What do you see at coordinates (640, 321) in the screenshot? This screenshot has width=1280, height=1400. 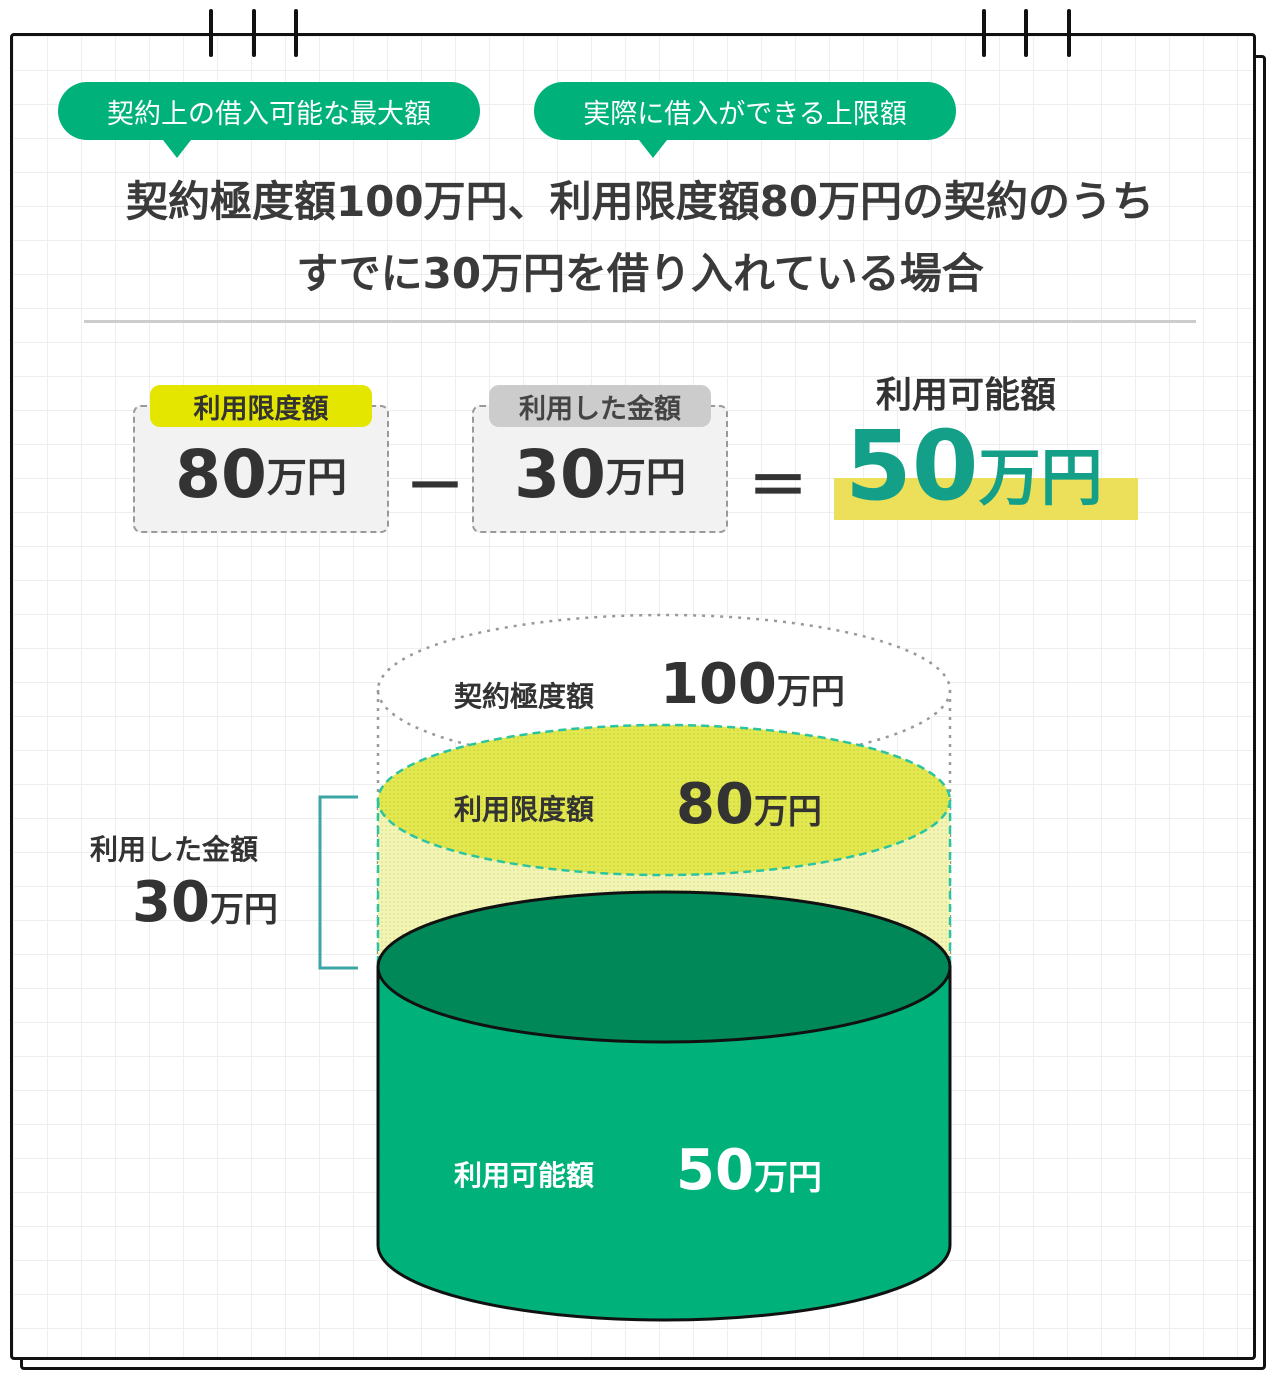 I see `divider` at bounding box center [640, 321].